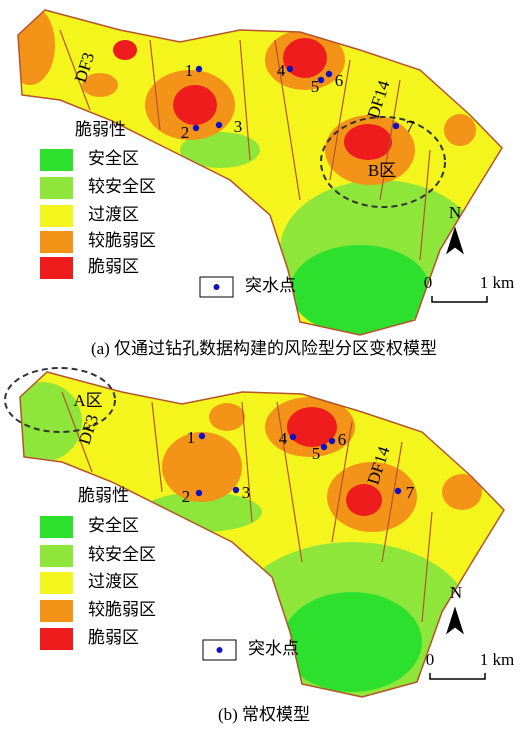 The width and height of the screenshot is (529, 731). What do you see at coordinates (60, 400) in the screenshot?
I see `zone-outline` at bounding box center [60, 400].